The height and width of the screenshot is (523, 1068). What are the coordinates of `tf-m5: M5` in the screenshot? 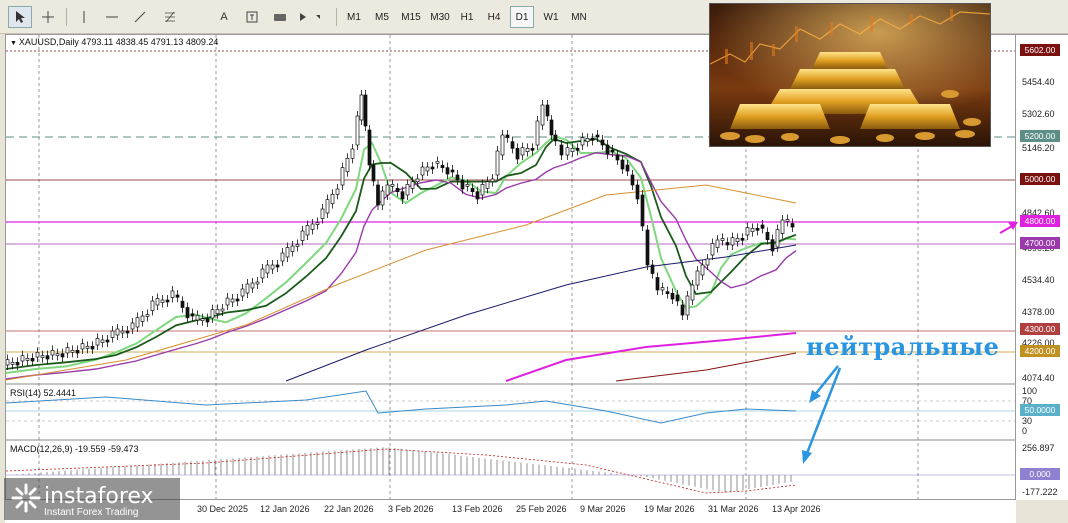 It's located at (382, 17).